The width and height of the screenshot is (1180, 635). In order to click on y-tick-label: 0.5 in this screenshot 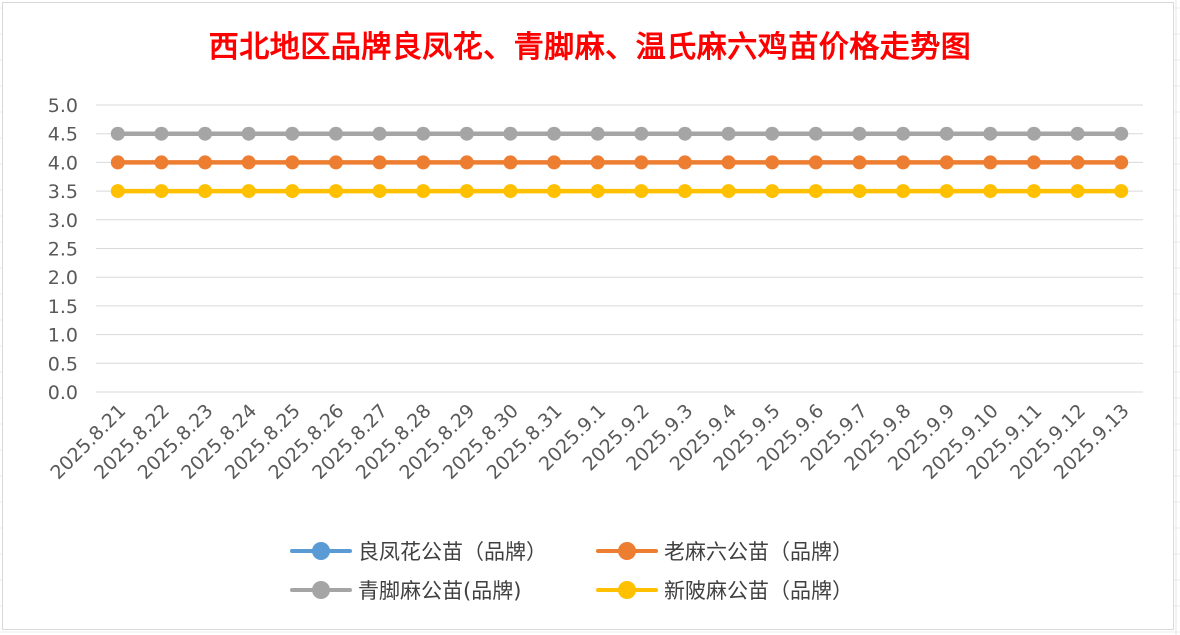, I will do `click(63, 364)`.